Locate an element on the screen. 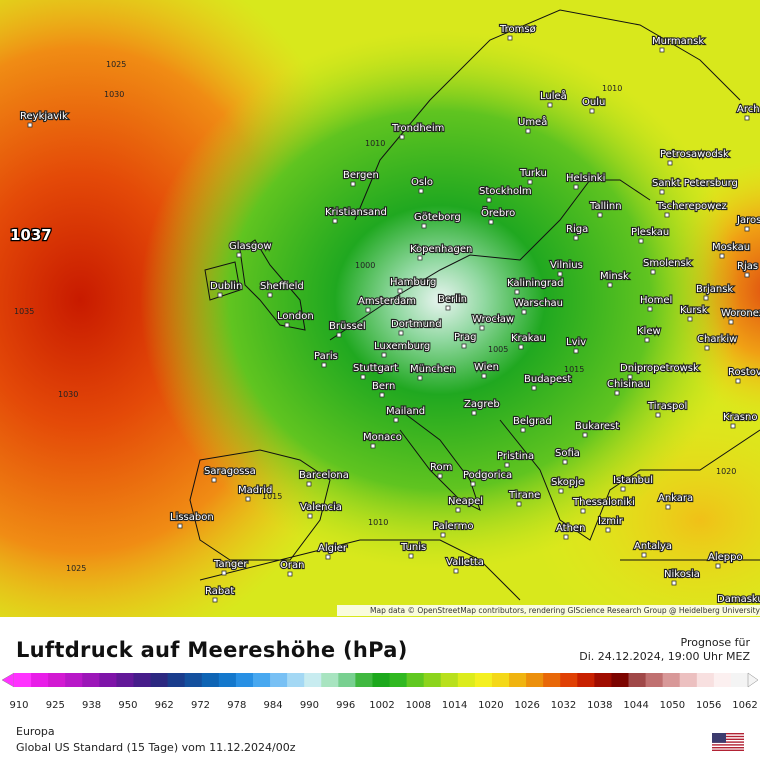 Image resolution: width=760 pixels, height=760 pixels. city-label: Luxemburg is located at coordinates (402, 346).